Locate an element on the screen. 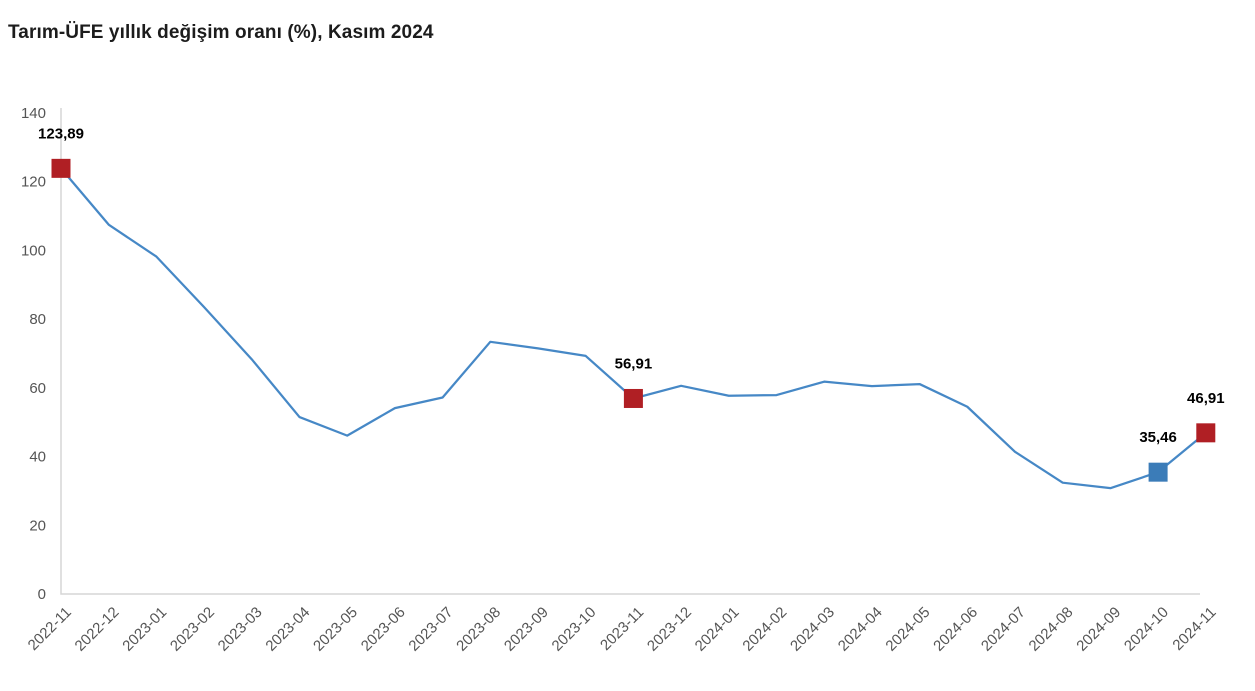 The image size is (1255, 691). x-axis-tick-label: 2024-09 is located at coordinates (1098, 629).